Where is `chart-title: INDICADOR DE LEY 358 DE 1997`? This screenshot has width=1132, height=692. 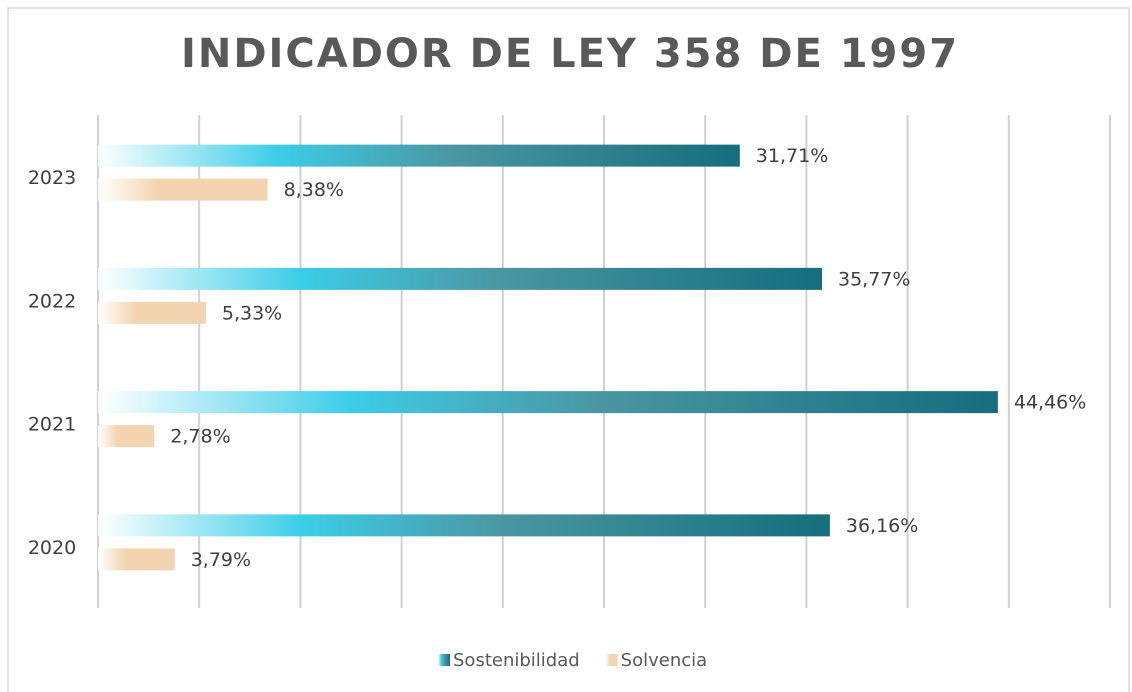
chart-title: INDICADOR DE LEY 358 DE 1997 is located at coordinates (570, 54).